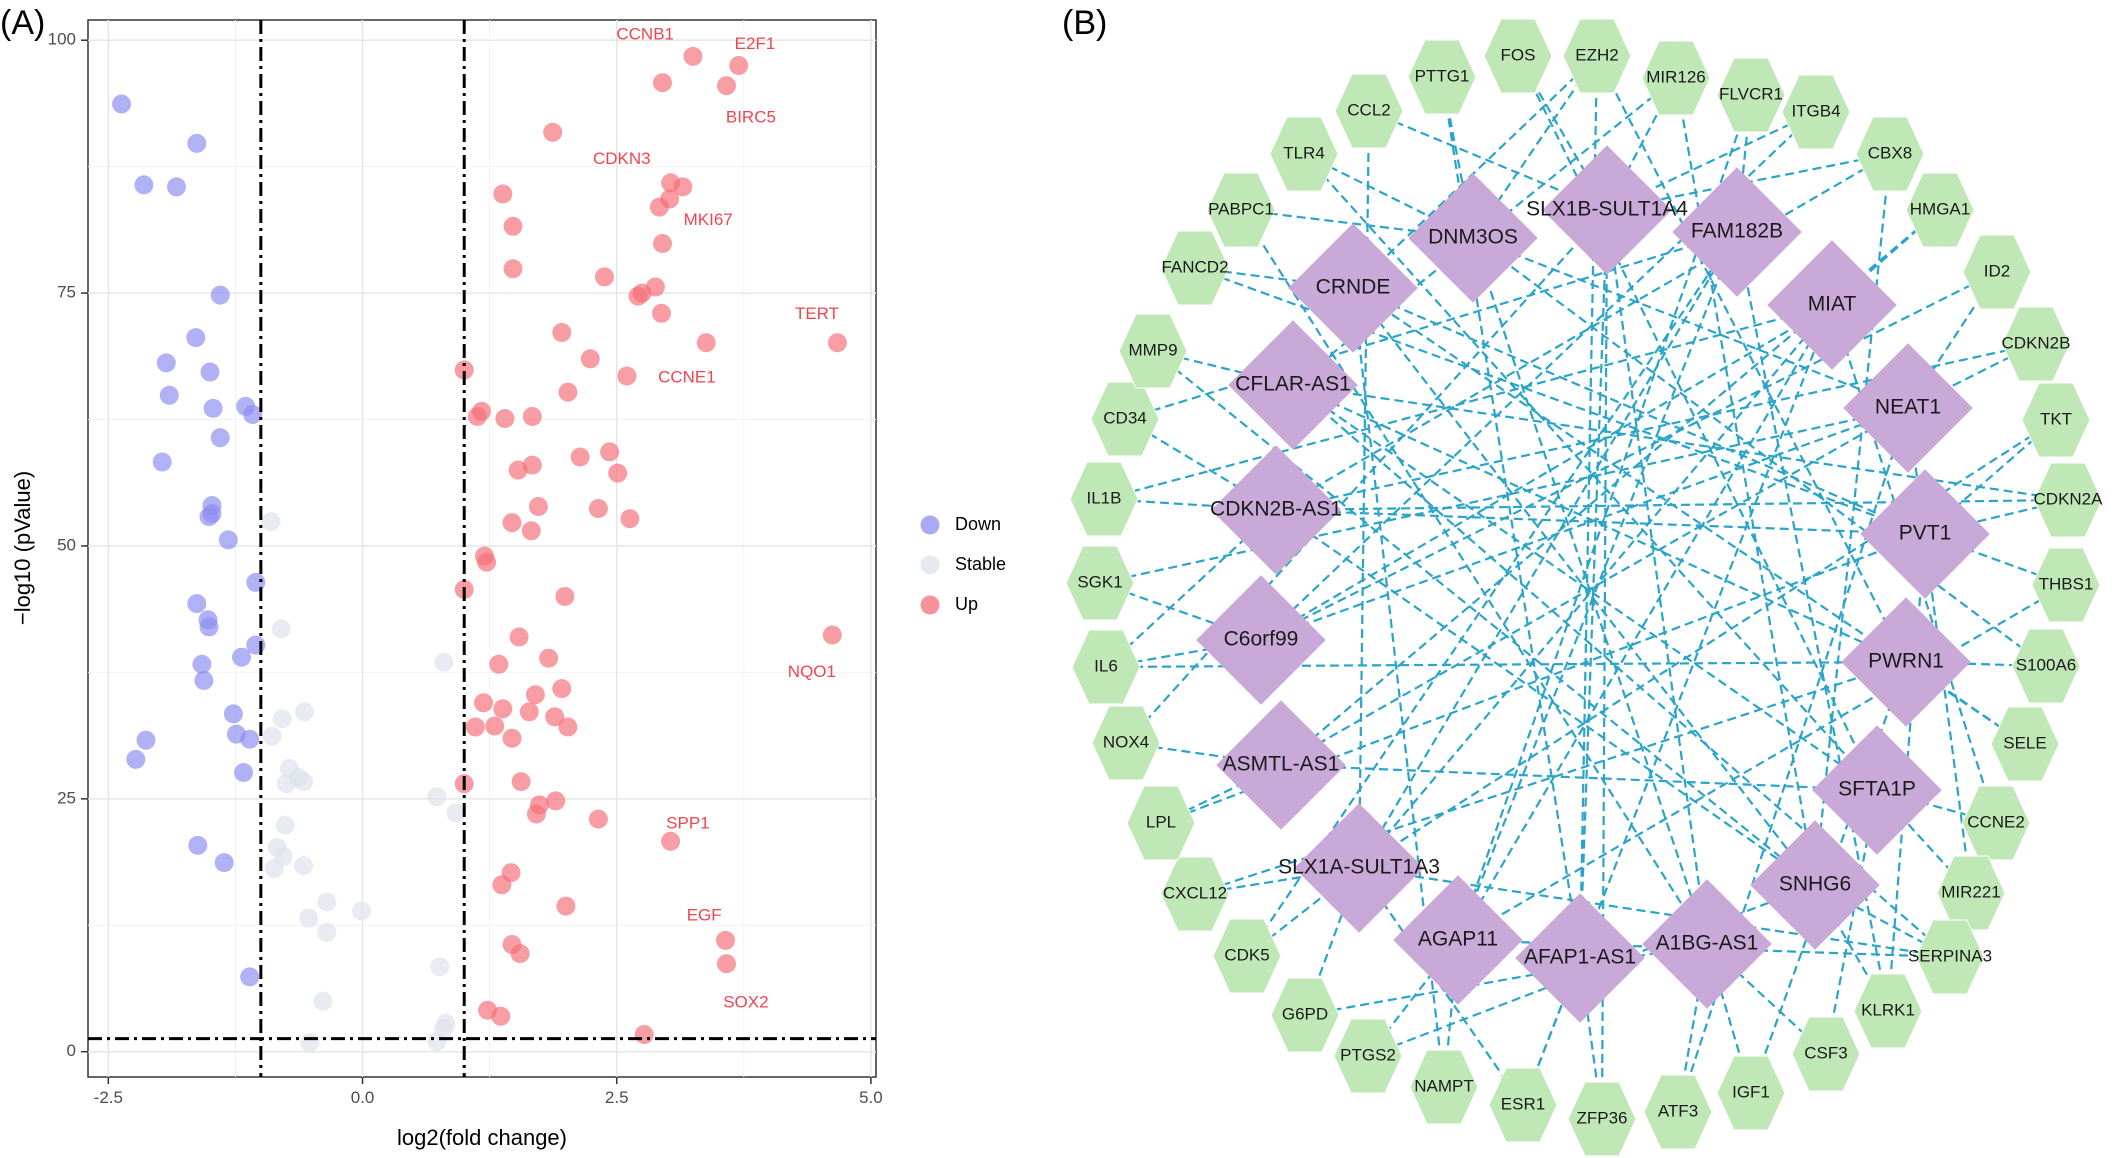 The height and width of the screenshot is (1158, 2128). I want to click on gene-node-label: CDKN2B, so click(2036, 342).